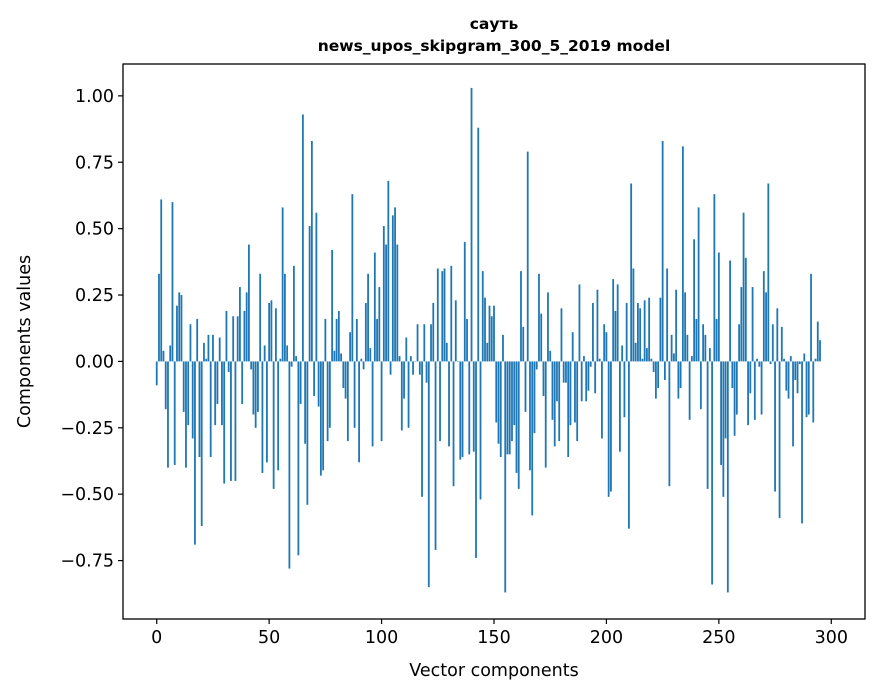 This screenshot has width=880, height=696. Describe the element at coordinates (269, 638) in the screenshot. I see `x-tick-label: 50` at that location.